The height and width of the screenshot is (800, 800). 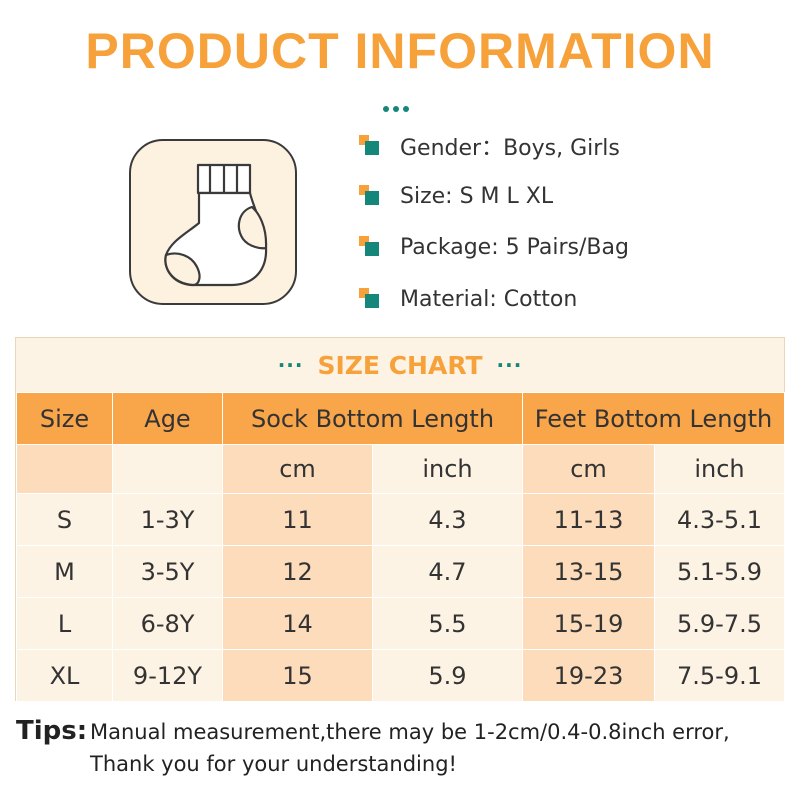 I want to click on column-header-age: Age, so click(x=167, y=418).